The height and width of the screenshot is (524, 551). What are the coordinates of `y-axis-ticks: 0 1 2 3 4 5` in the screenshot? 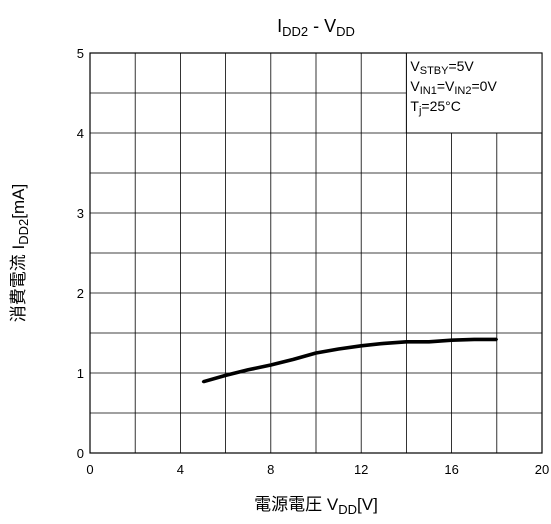 It's located at (80, 253).